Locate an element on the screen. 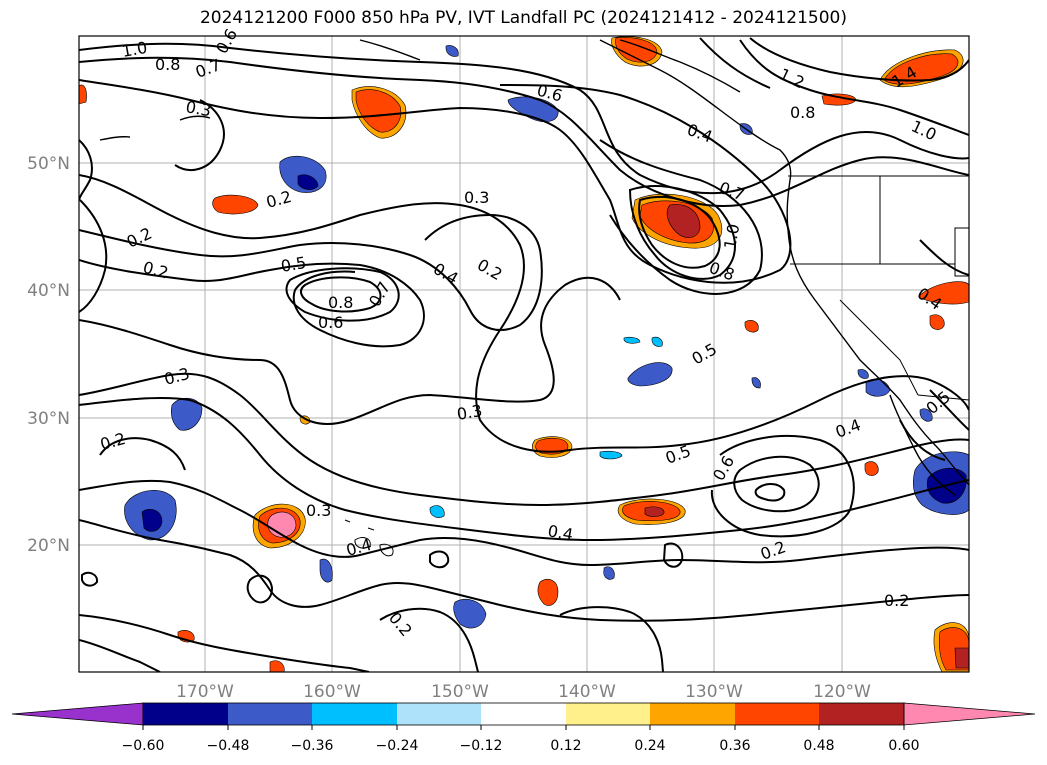  lon-label: 170°W is located at coordinates (205, 692).